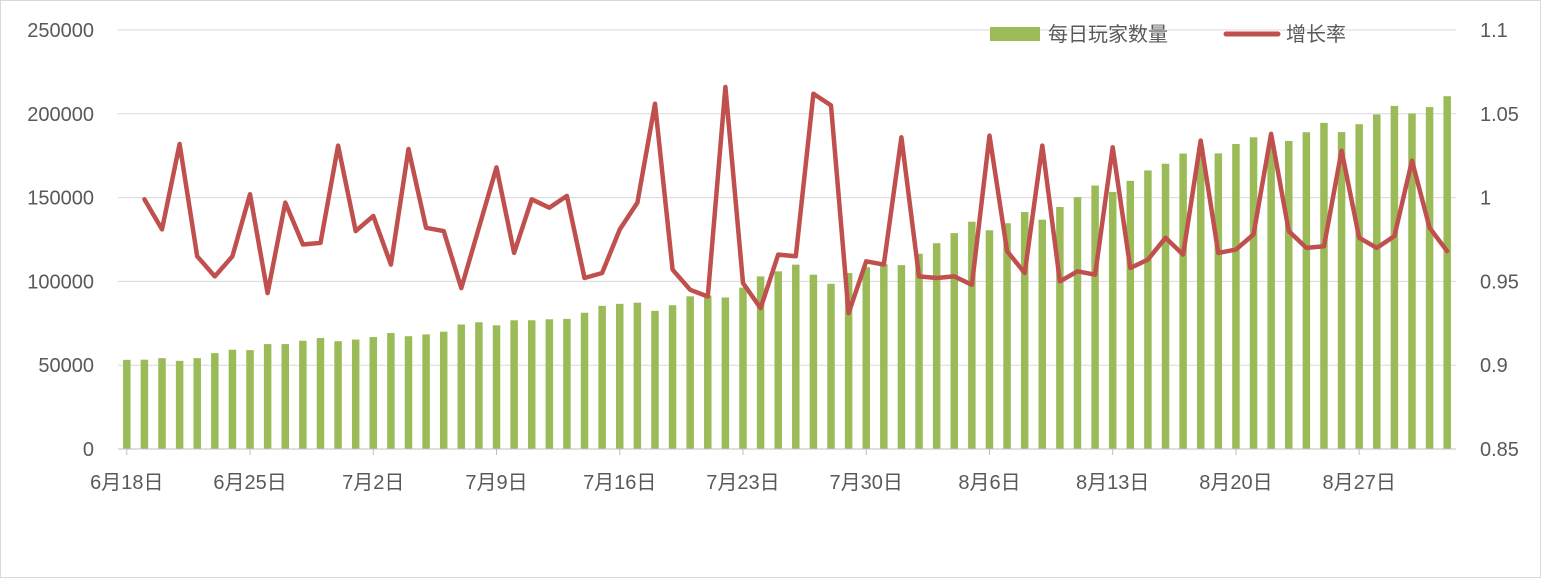  What do you see at coordinates (584, 380) in the screenshot?
I see `bar-7月14日` at bounding box center [584, 380].